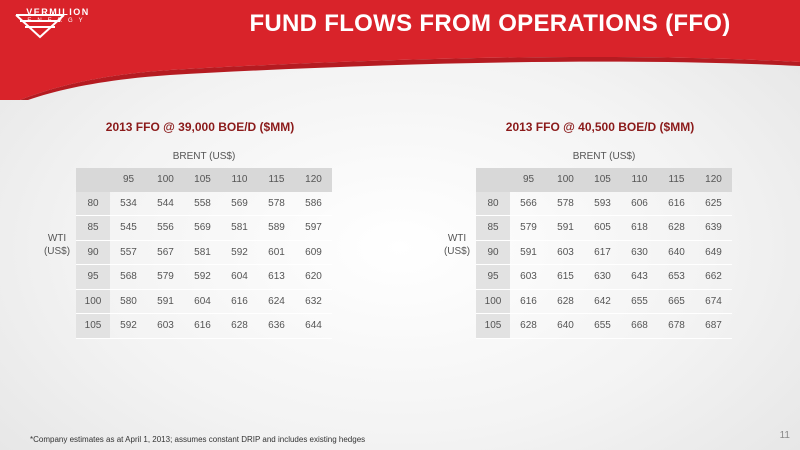 Image resolution: width=800 pixels, height=450 pixels. What do you see at coordinates (313, 326) in the screenshot?
I see `table-cell: 644` at bounding box center [313, 326].